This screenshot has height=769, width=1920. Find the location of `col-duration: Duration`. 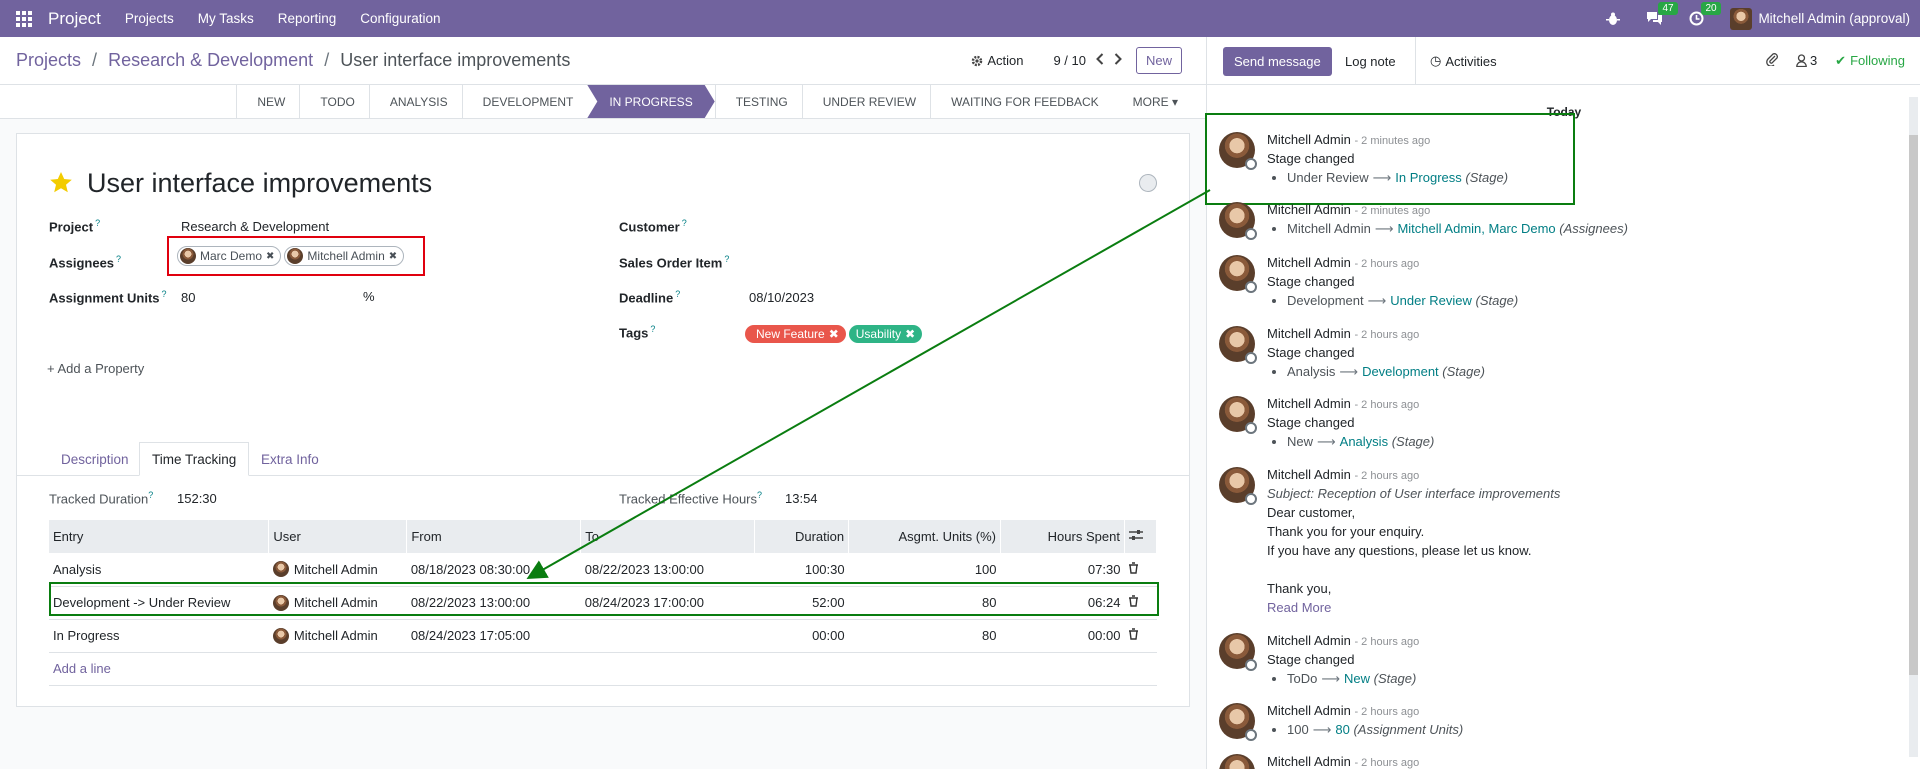

col-duration: Duration is located at coordinates (802, 536).